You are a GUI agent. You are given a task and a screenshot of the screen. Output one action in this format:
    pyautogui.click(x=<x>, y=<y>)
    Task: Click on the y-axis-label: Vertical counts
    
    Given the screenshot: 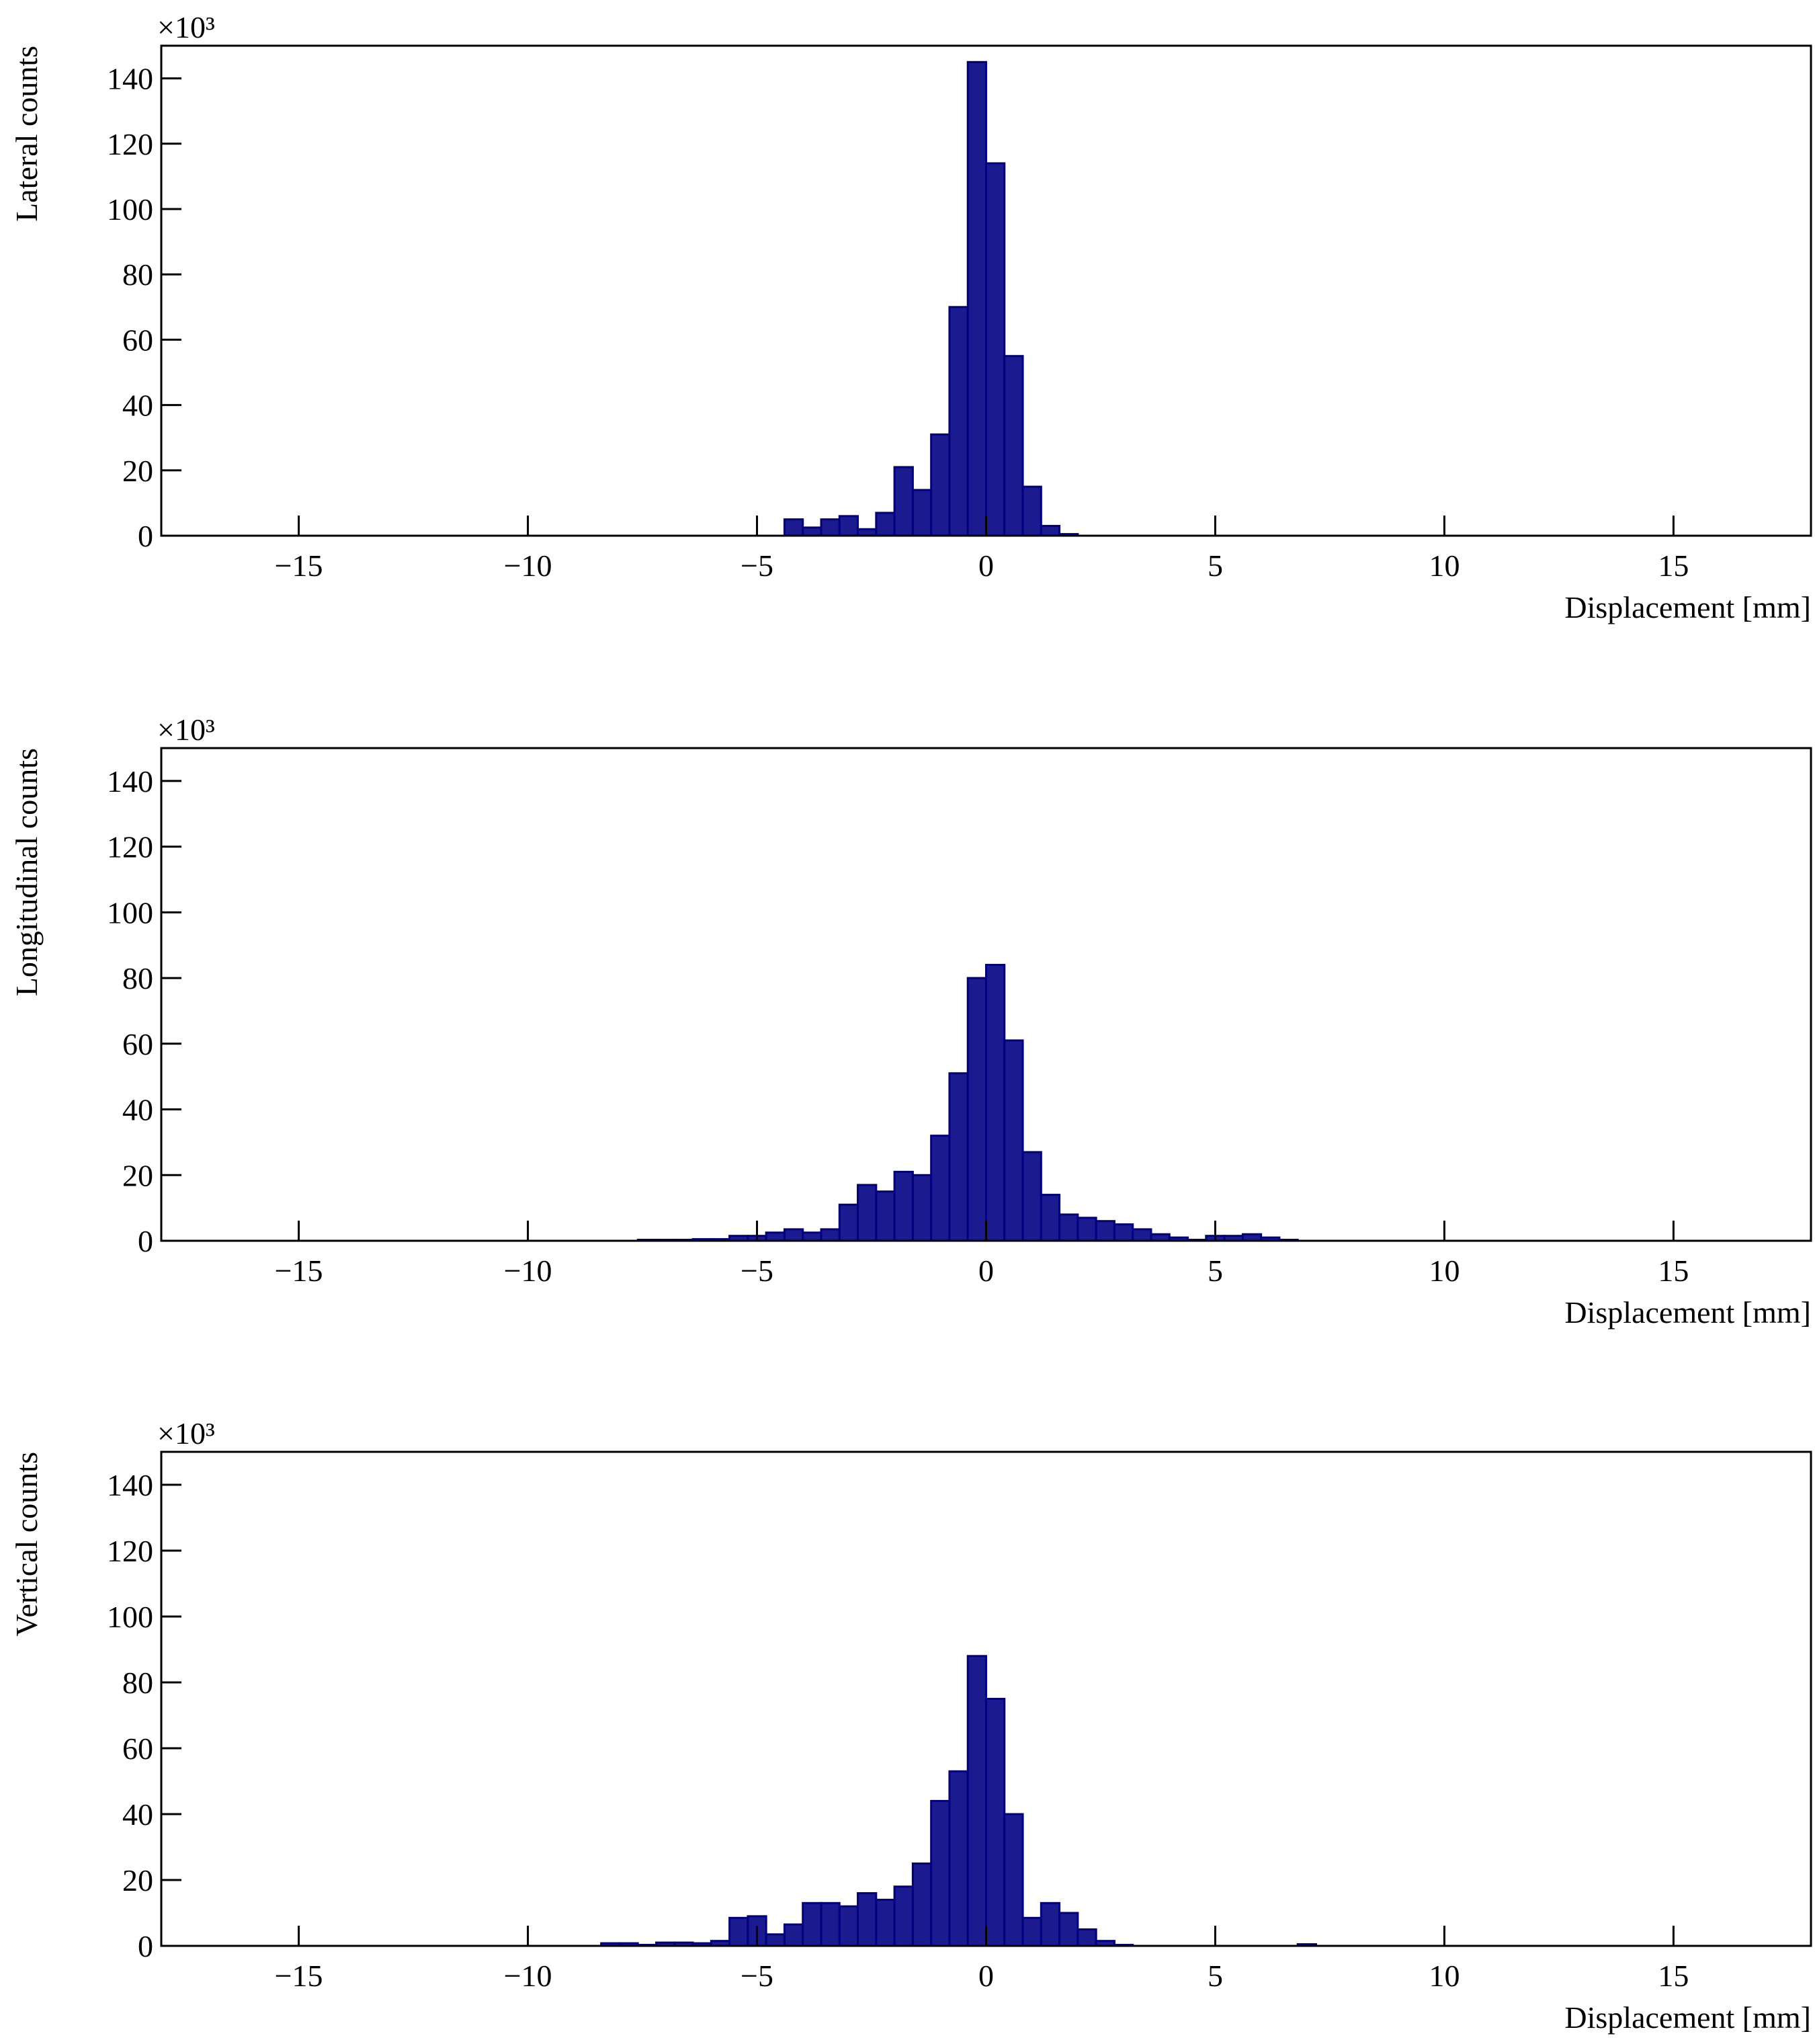 What is the action you would take?
    pyautogui.click(x=26, y=1544)
    